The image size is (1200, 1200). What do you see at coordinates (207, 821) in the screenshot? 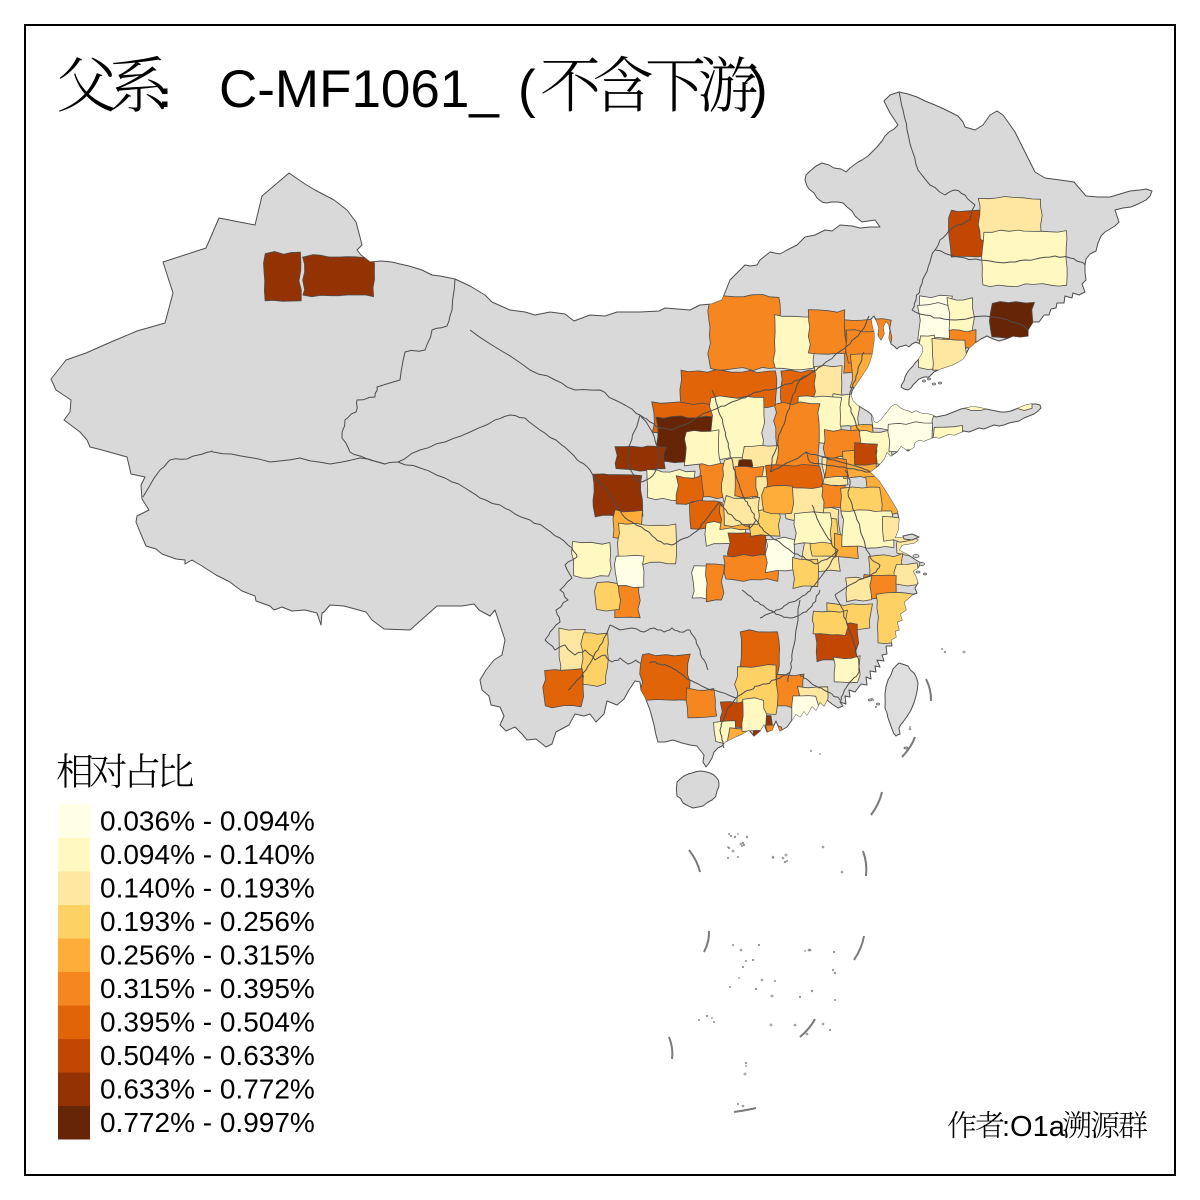
I see `svg-text: 0.036% - 0.094%` at bounding box center [207, 821].